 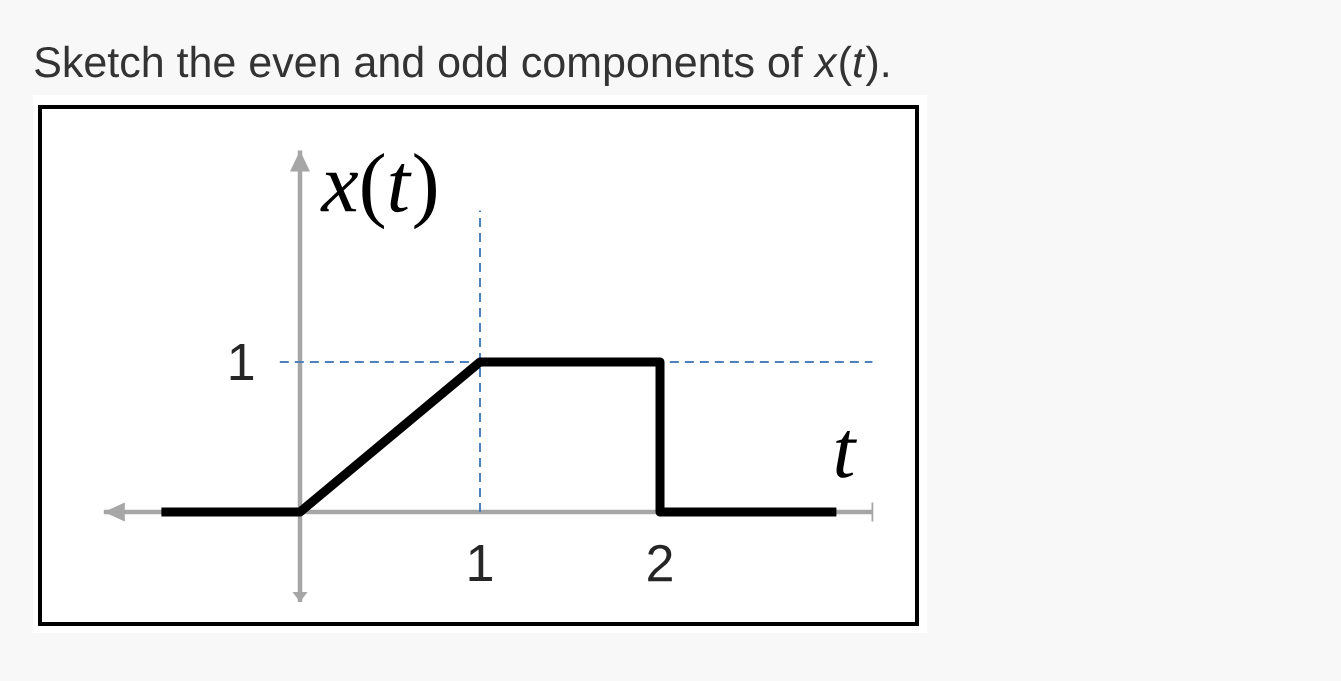 I want to click on ref-line-label: 1, so click(x=242, y=362).